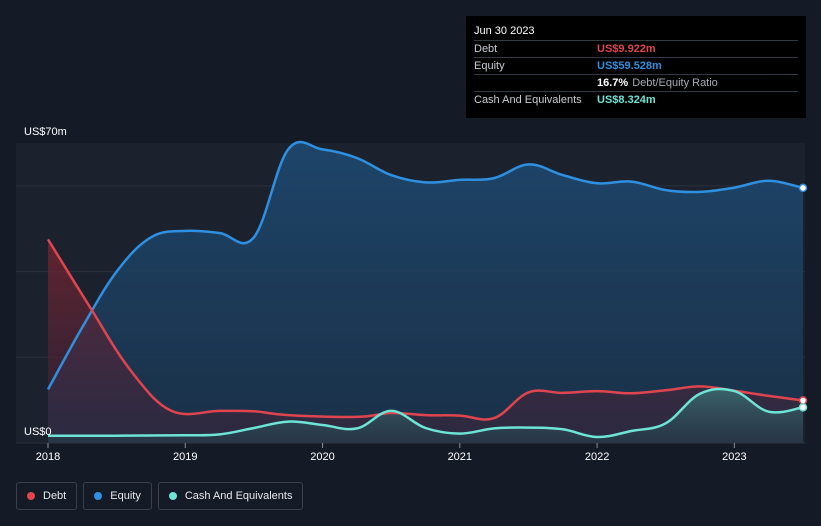 The image size is (821, 526). I want to click on legend-item-equity: Equity, so click(117, 496).